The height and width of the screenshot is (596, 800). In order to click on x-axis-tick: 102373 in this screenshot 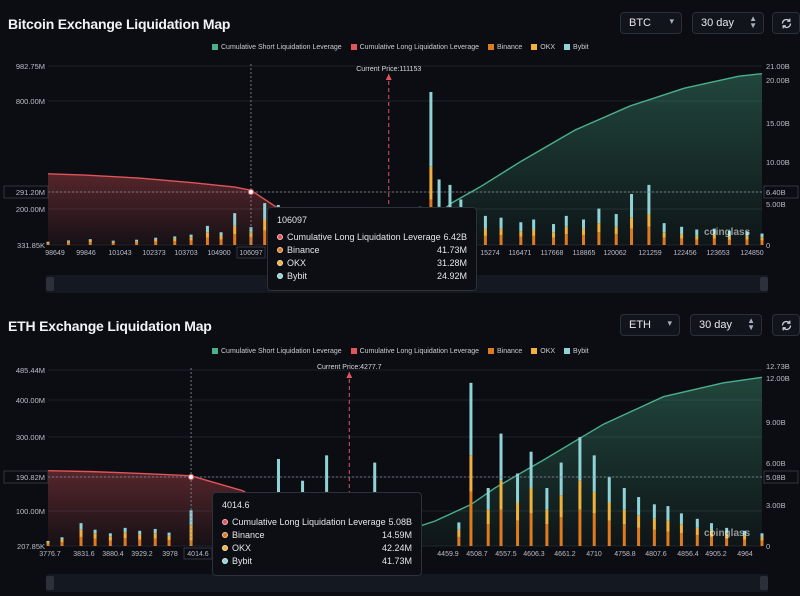, I will do `click(153, 253)`.